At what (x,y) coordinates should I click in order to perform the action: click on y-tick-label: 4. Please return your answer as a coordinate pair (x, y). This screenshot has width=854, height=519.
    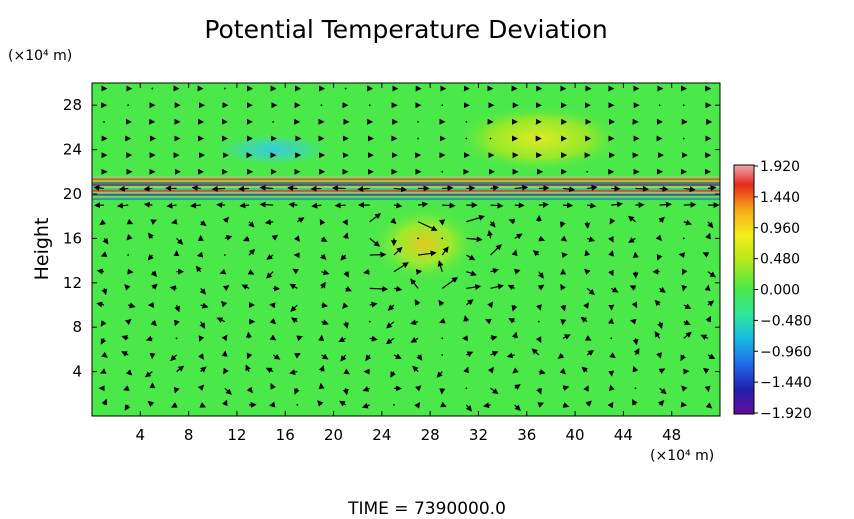
    Looking at the image, I should click on (77, 372).